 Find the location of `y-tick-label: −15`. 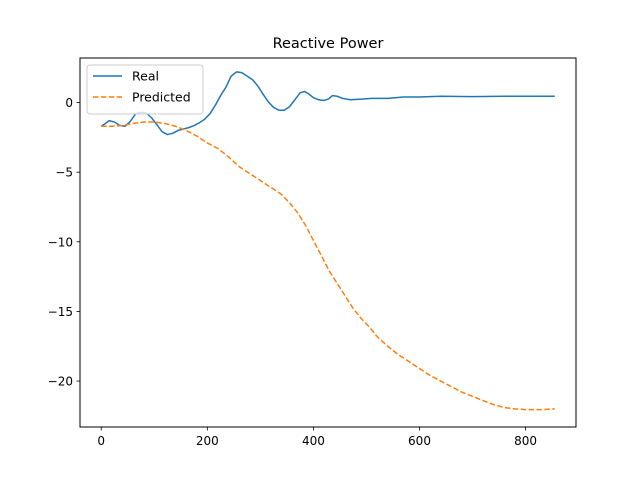

y-tick-label: −15 is located at coordinates (60, 312).